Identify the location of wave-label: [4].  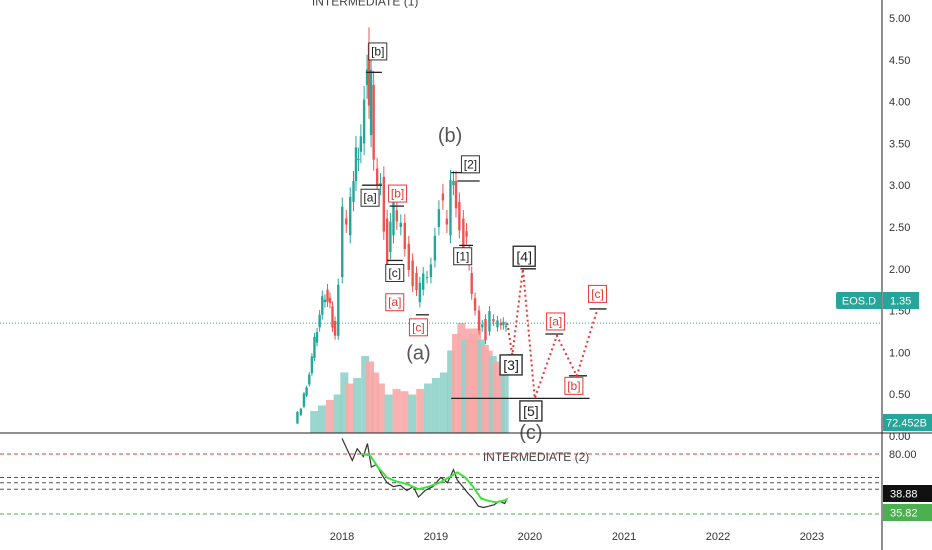
(524, 256).